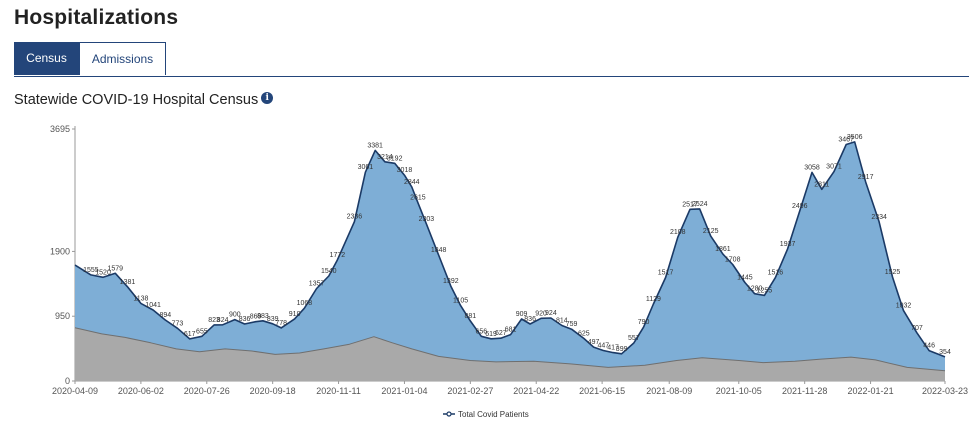  I want to click on chart-title-text: Statewide COVID-19 Hospital Census, so click(136, 100).